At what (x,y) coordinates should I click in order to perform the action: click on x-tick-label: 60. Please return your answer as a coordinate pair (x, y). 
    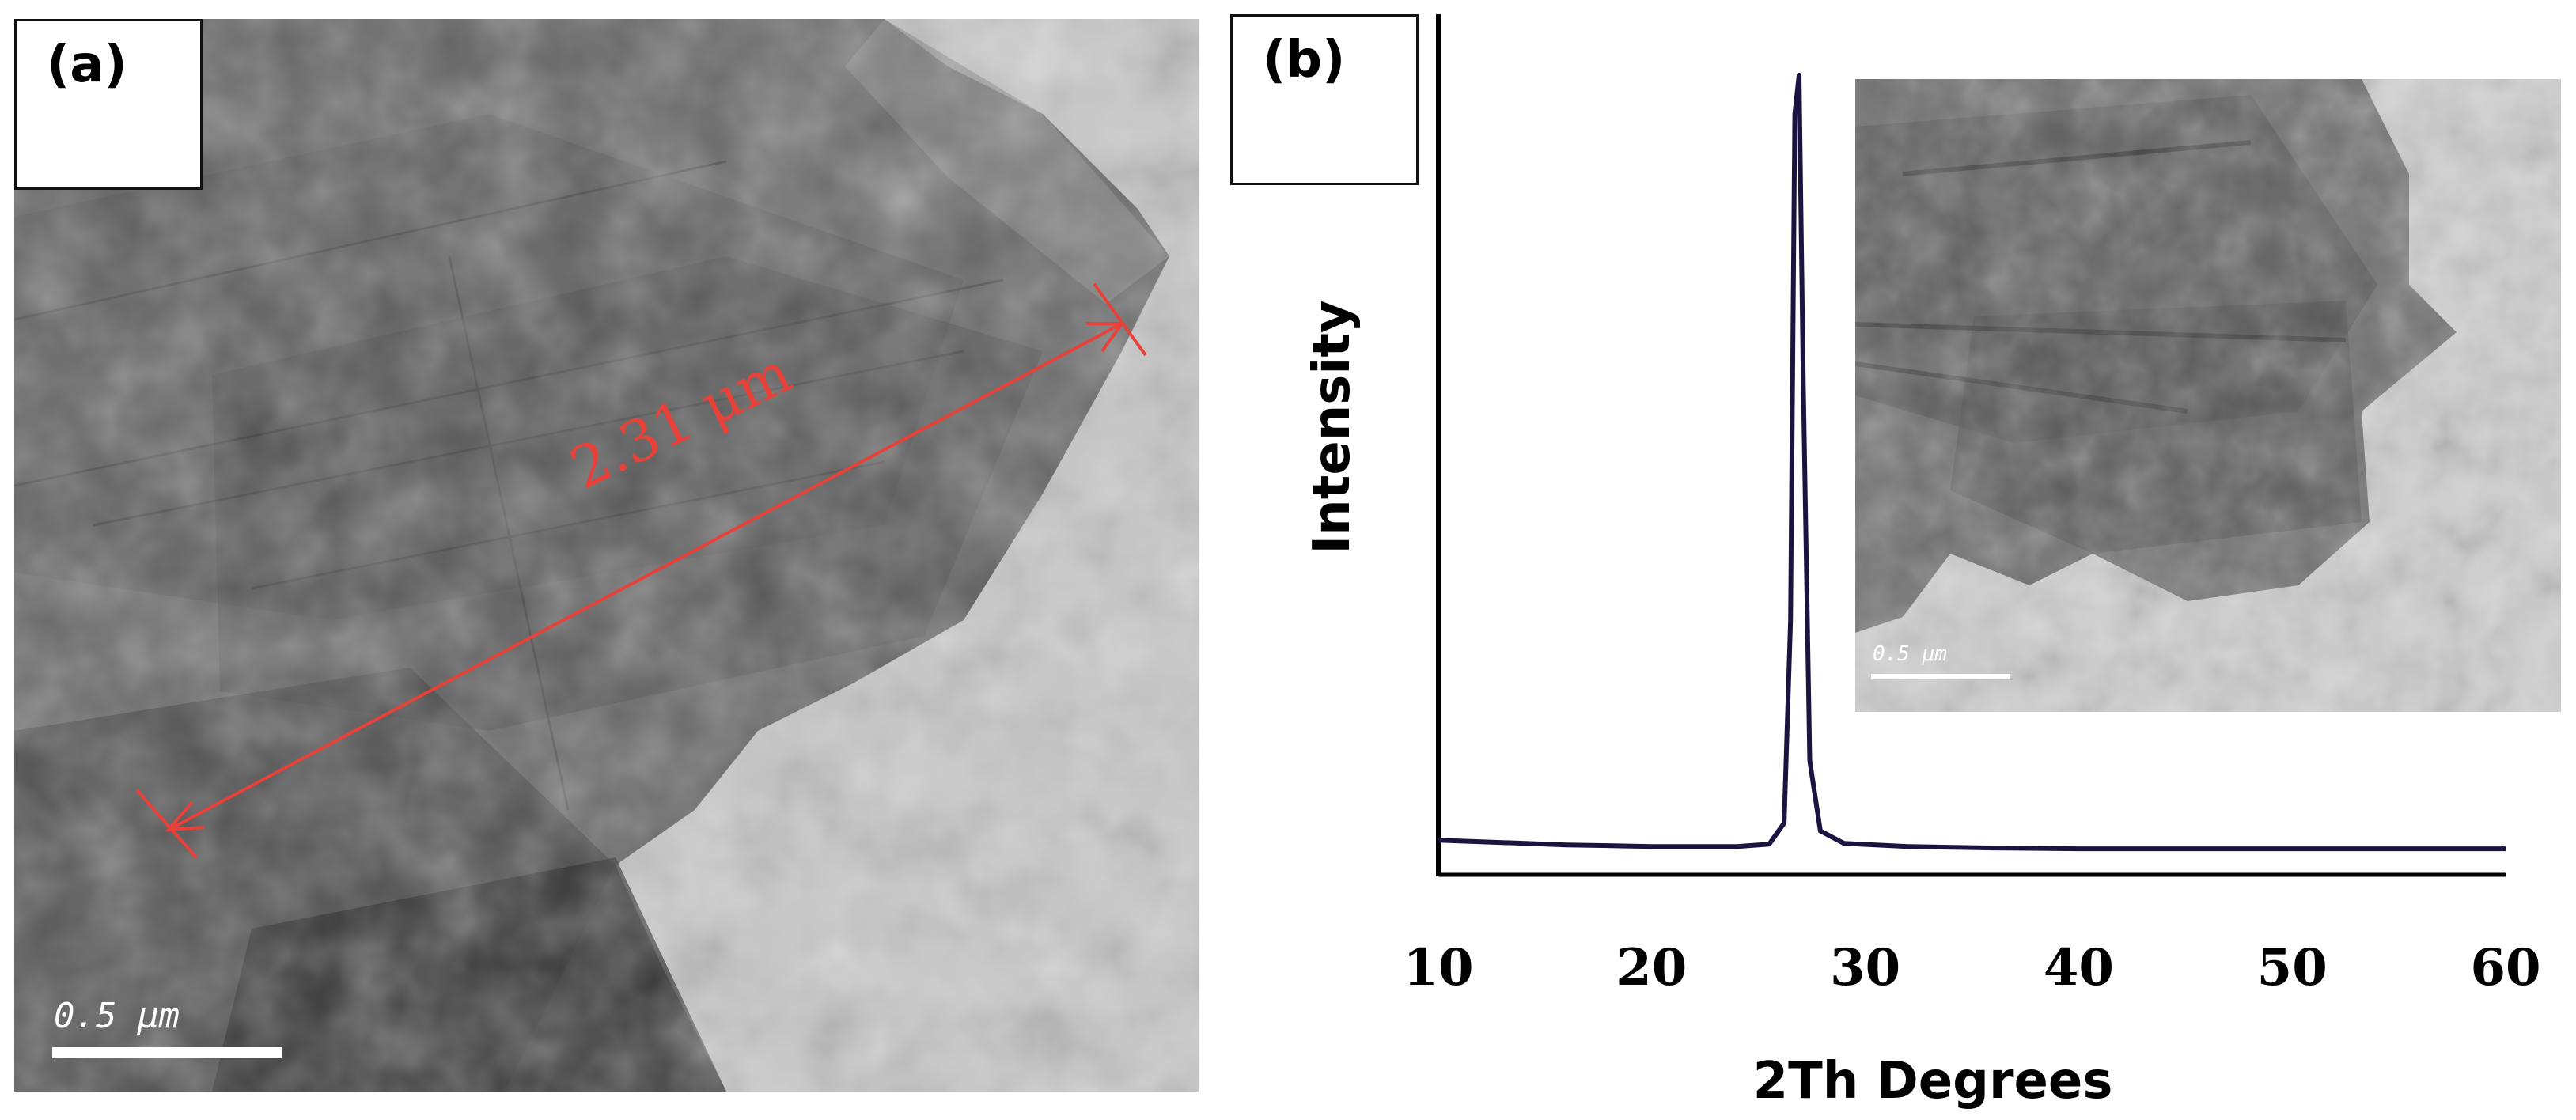
    Looking at the image, I should click on (2505, 967).